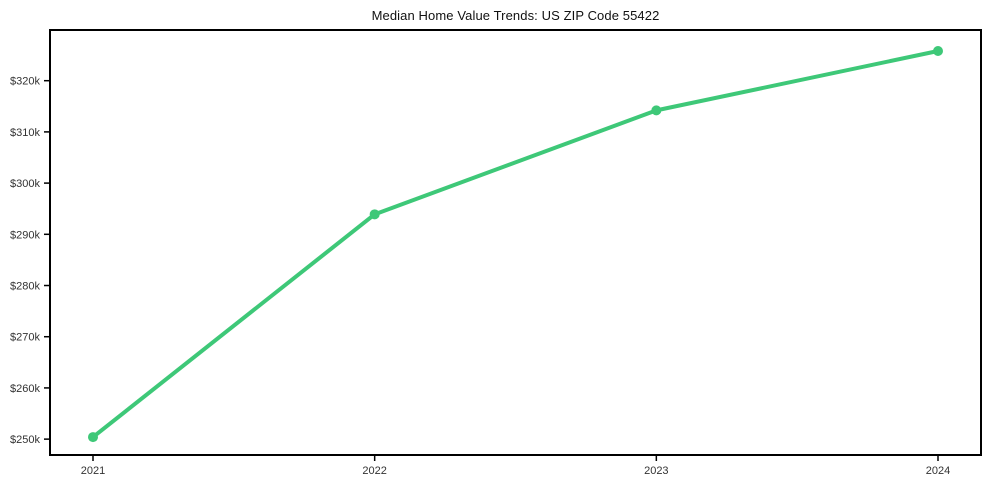 The width and height of the screenshot is (990, 490). What do you see at coordinates (938, 50) in the screenshot?
I see `data-point-2024` at bounding box center [938, 50].